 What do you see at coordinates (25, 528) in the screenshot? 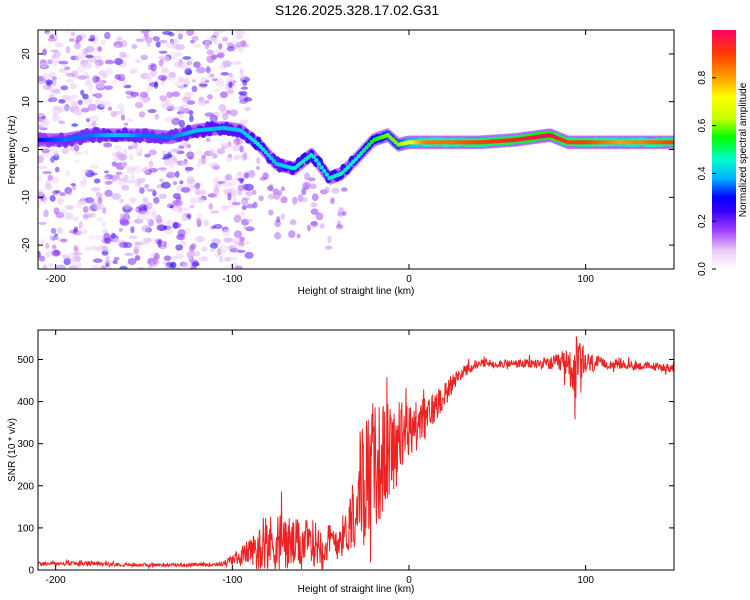
I see `snr-y-tick-label: 100` at bounding box center [25, 528].